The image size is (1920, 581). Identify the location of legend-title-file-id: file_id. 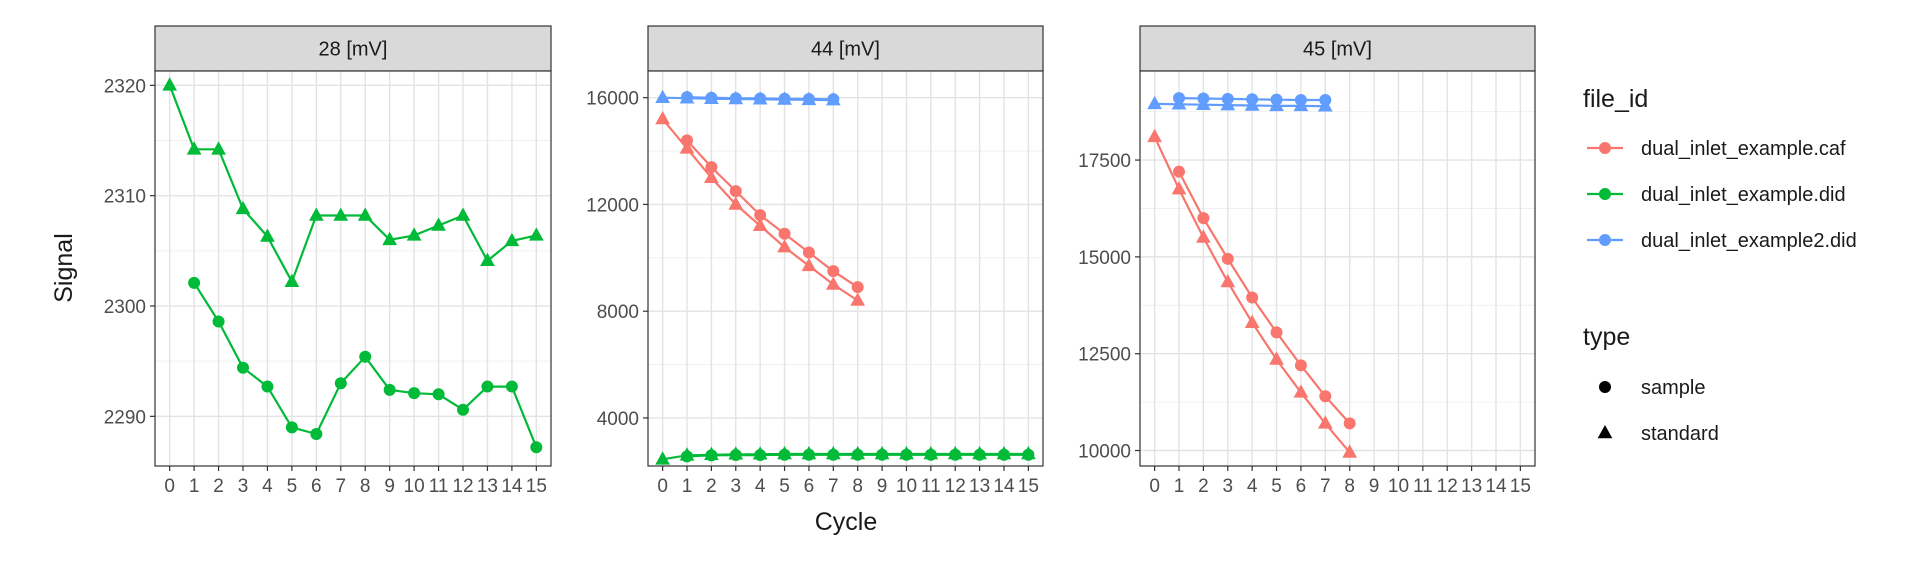
(1615, 99).